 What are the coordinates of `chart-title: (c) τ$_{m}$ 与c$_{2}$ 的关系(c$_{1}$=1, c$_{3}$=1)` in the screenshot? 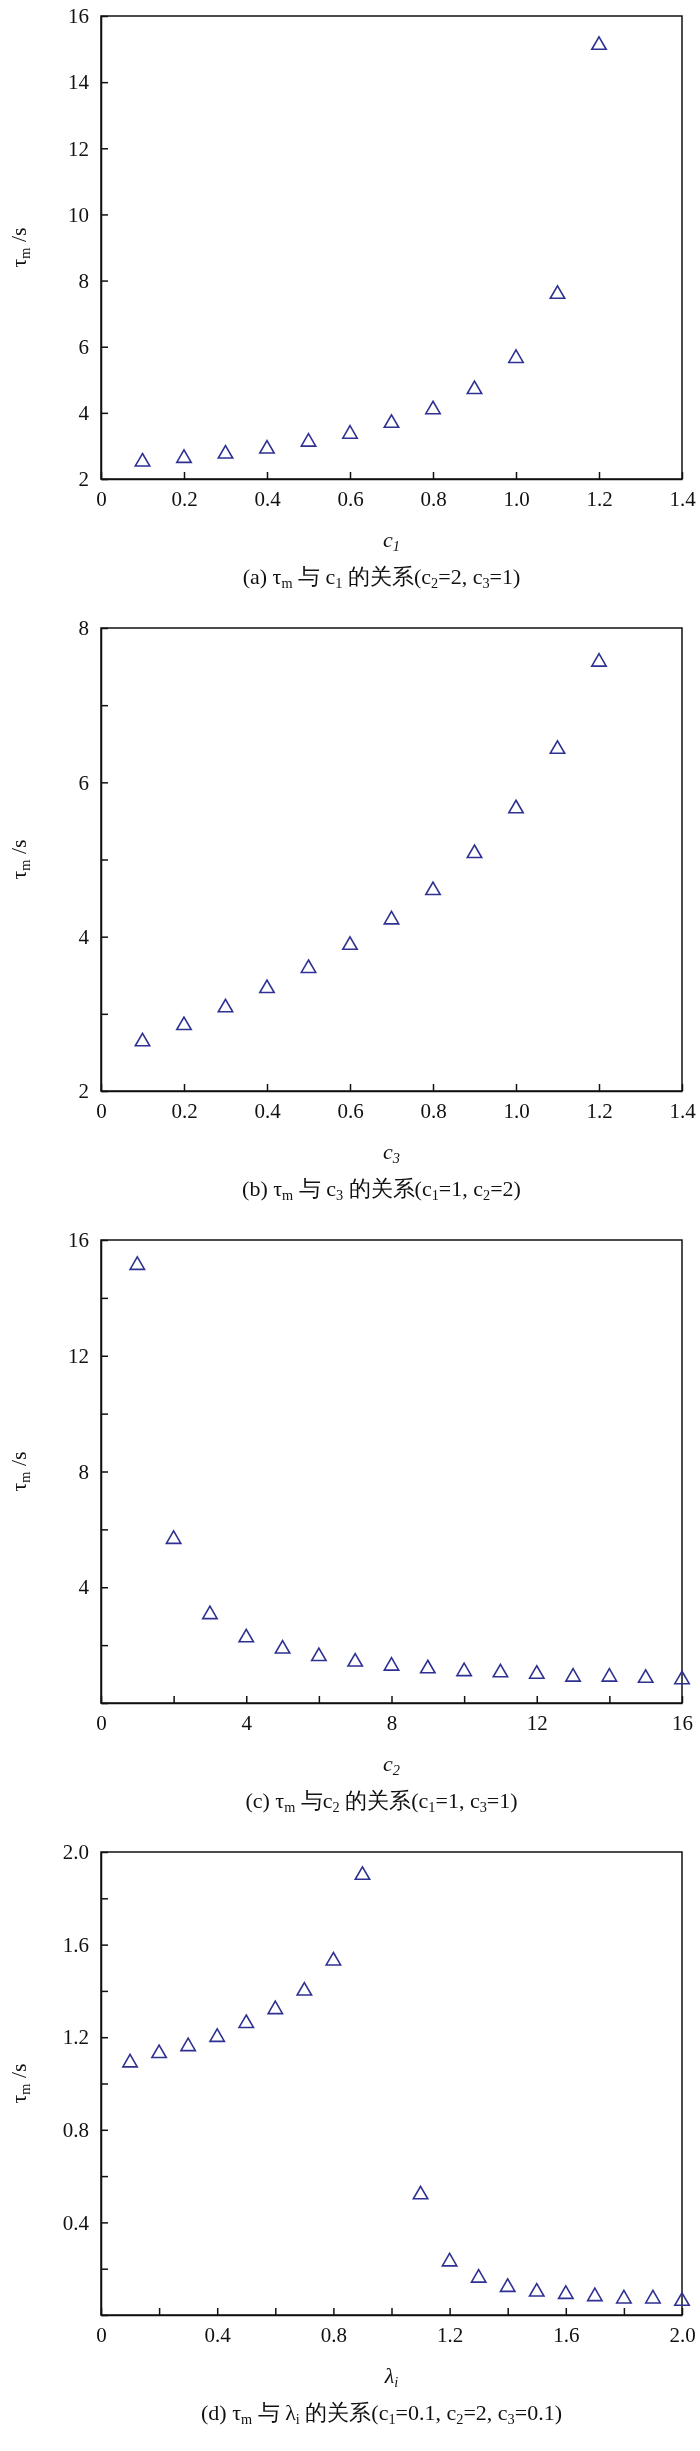 It's located at (381, 1802).